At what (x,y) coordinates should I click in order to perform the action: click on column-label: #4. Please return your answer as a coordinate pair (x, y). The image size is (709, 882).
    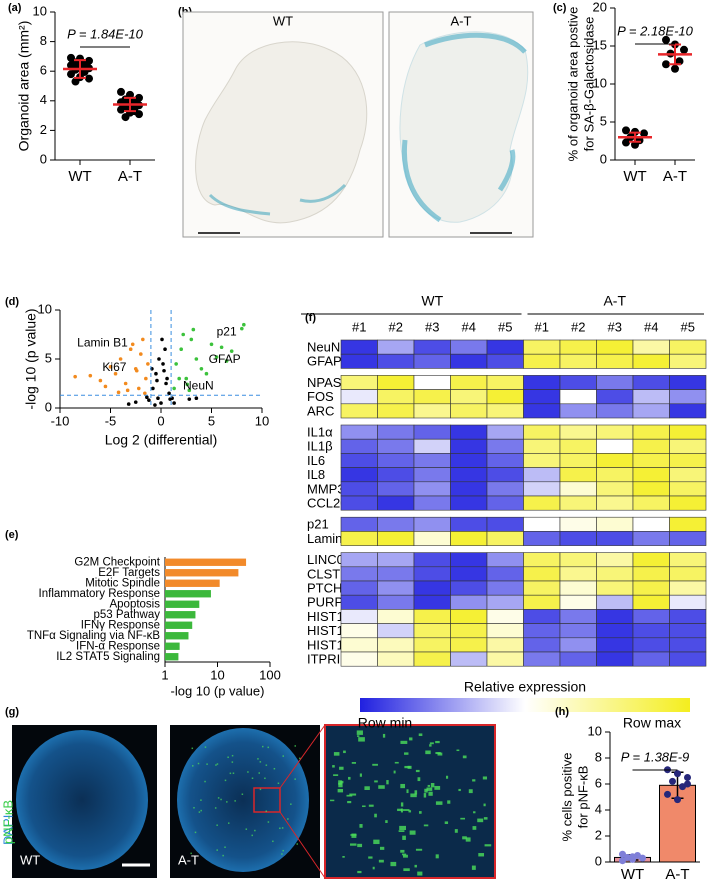
    Looking at the image, I should click on (469, 326).